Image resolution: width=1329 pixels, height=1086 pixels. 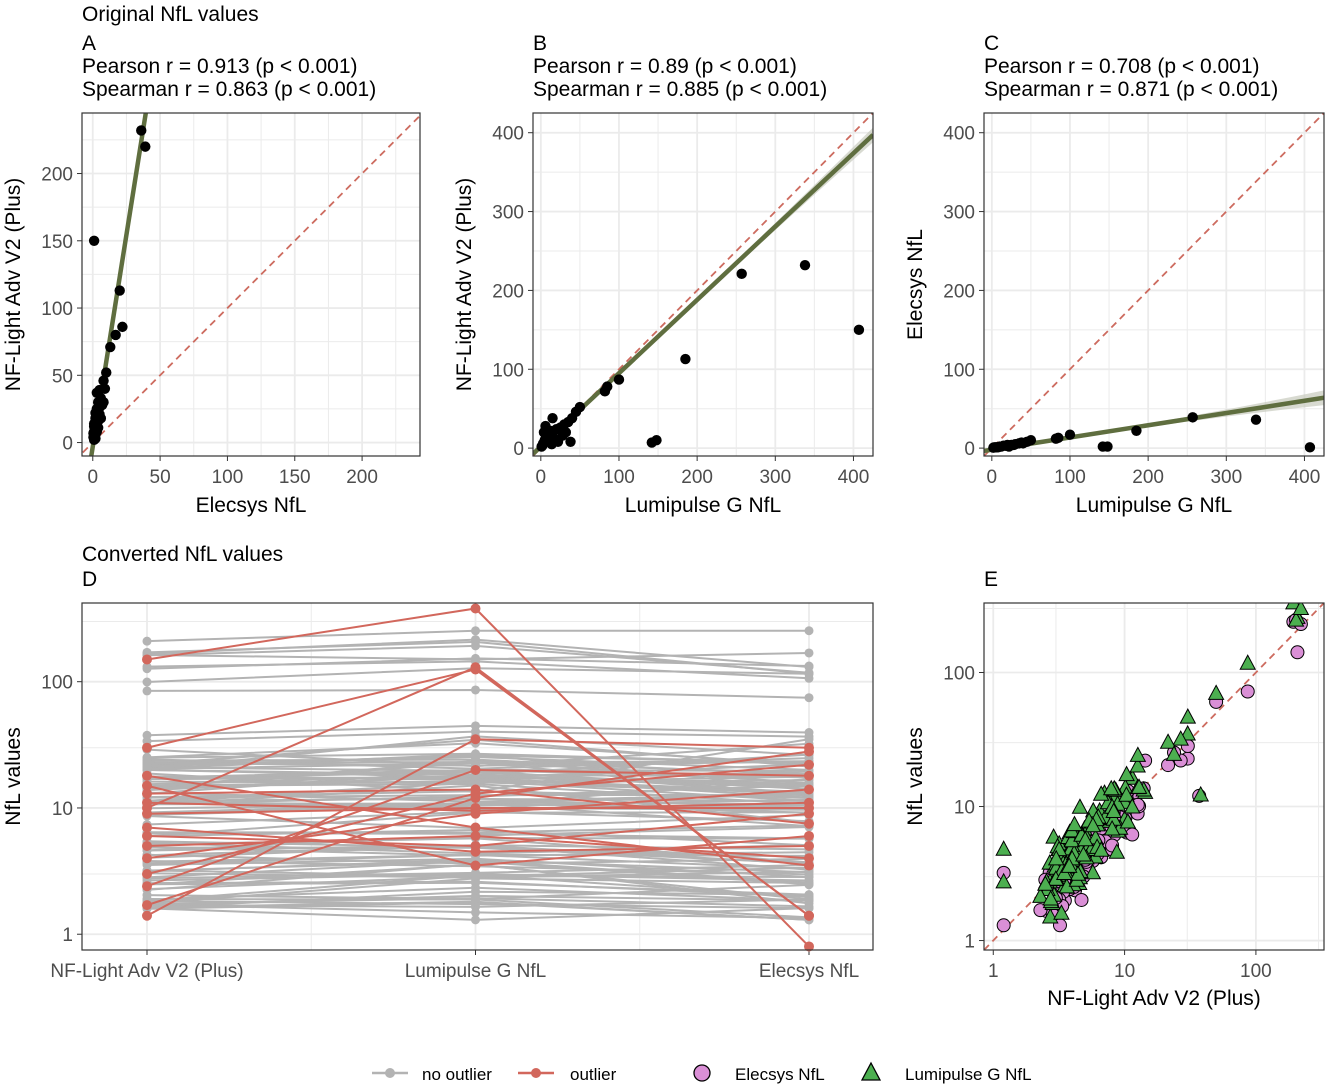 What do you see at coordinates (89, 579) in the screenshot?
I see `panel-label: D` at bounding box center [89, 579].